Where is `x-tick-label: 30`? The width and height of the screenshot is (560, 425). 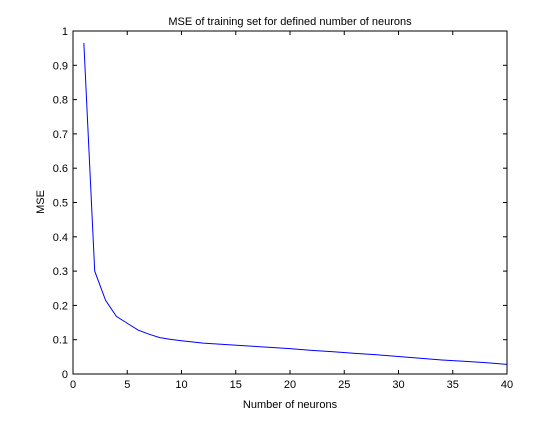
x-tick-label: 30 is located at coordinates (398, 385).